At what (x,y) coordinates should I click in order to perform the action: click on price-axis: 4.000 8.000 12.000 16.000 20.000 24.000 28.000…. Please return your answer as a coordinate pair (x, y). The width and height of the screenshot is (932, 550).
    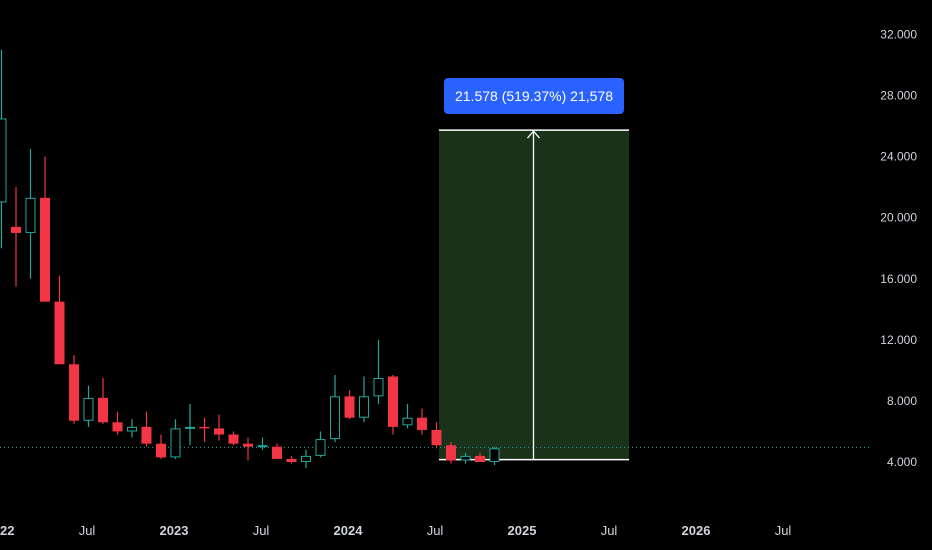
    Looking at the image, I should click on (898, 248).